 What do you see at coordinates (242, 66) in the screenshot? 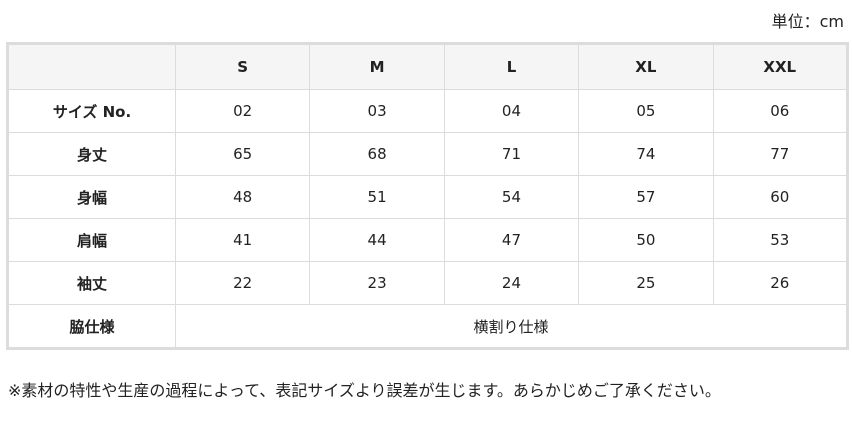
I see `column-header: S` at bounding box center [242, 66].